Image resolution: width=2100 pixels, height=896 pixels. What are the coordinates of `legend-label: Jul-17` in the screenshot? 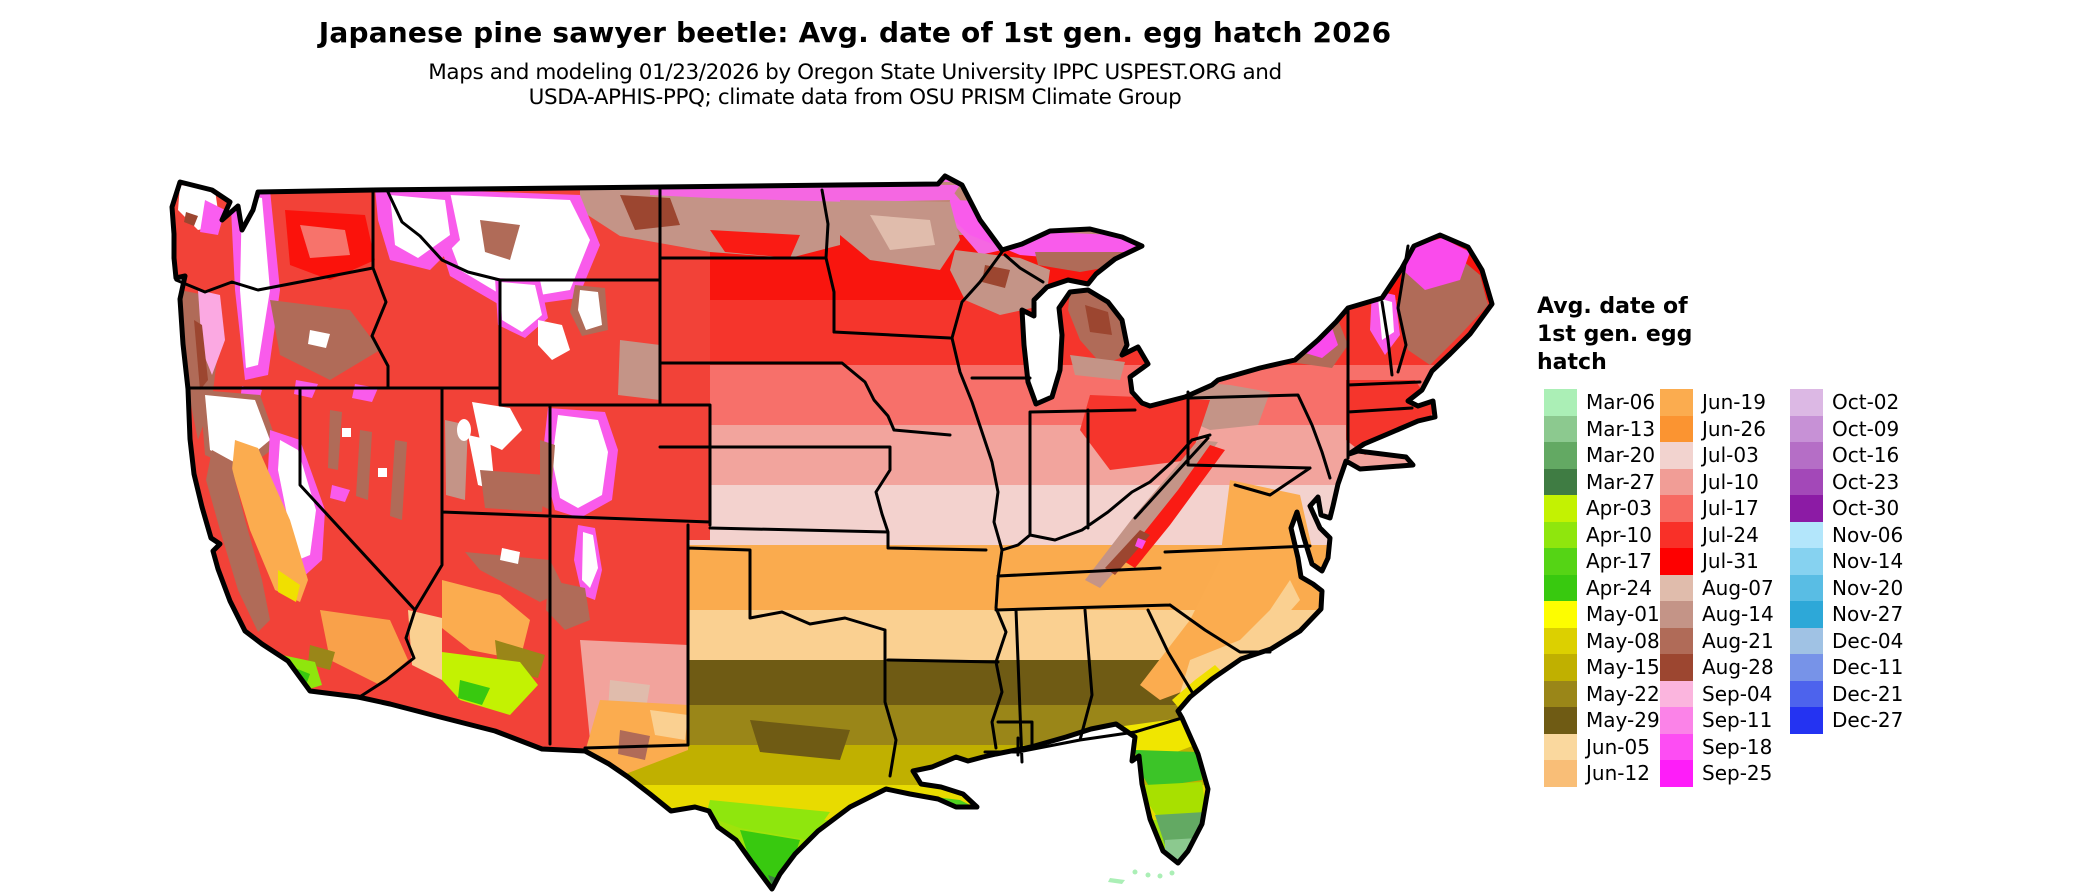 It's located at (1730, 508).